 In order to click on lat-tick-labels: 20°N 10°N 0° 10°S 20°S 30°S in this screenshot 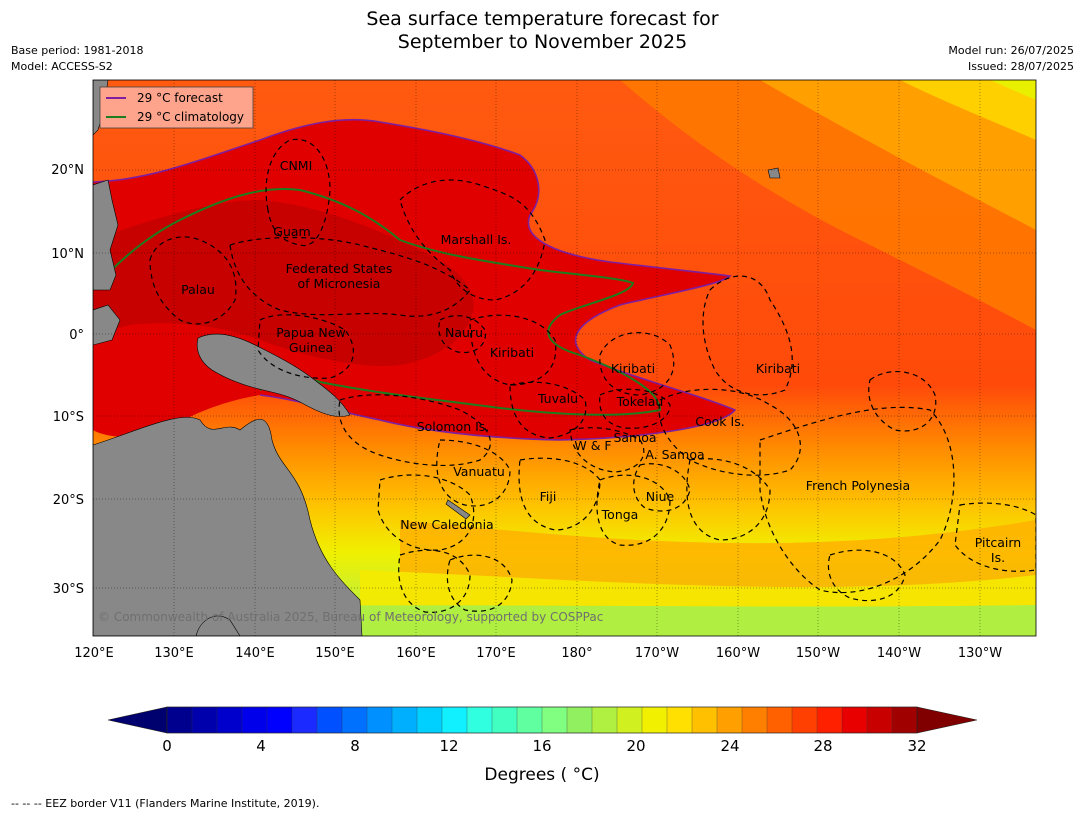, I will do `click(67, 380)`.